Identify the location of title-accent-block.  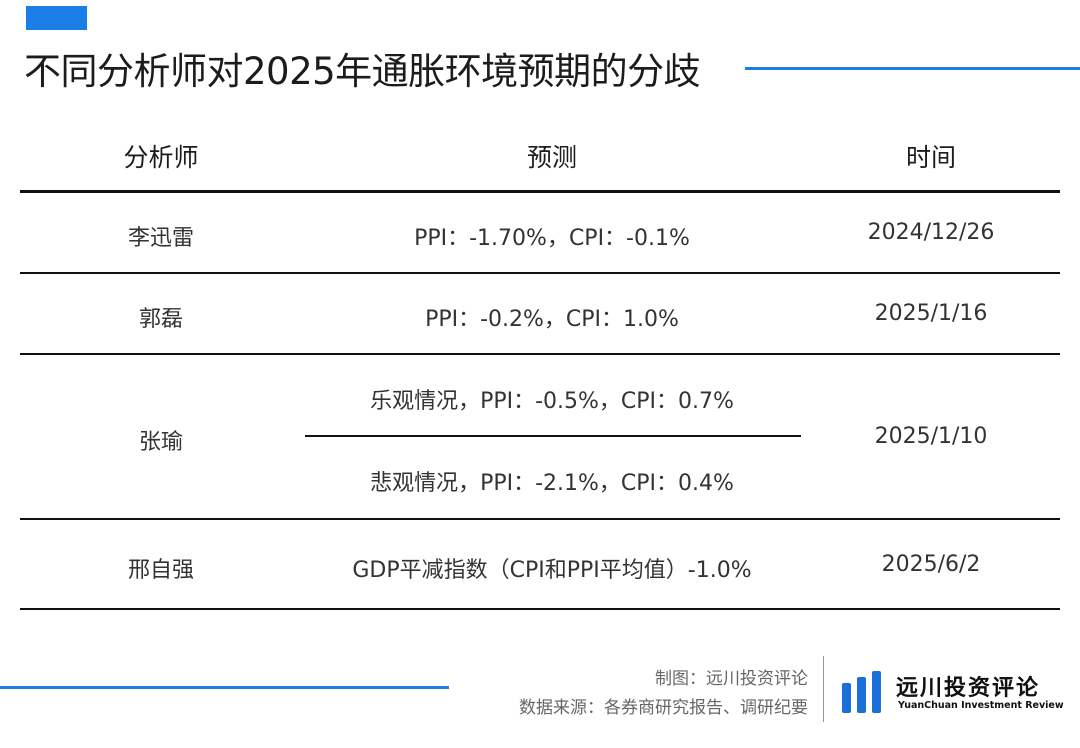
(56, 18).